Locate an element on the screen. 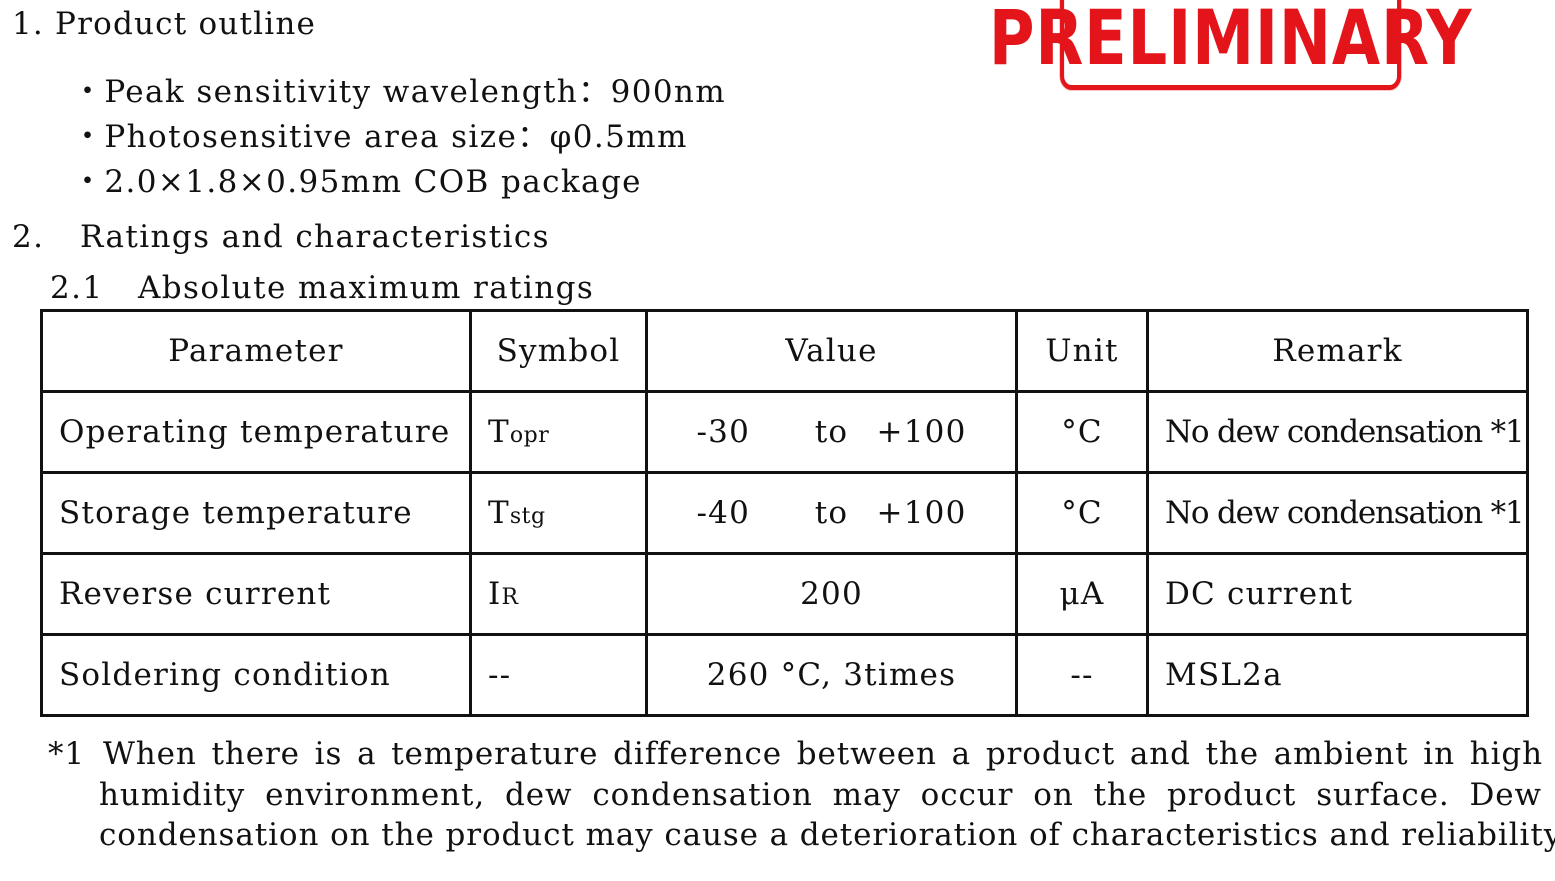 The height and width of the screenshot is (881, 1555). footnote-marker: *1 is located at coordinates (67, 754).